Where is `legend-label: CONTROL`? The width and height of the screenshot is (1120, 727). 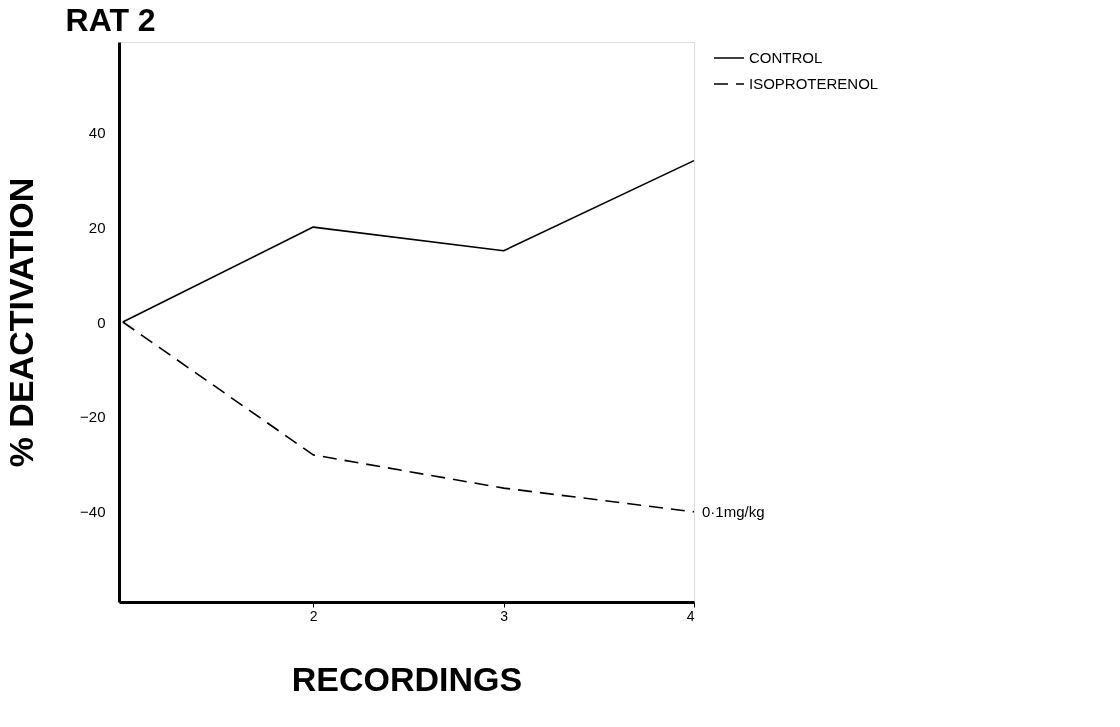 legend-label: CONTROL is located at coordinates (786, 57).